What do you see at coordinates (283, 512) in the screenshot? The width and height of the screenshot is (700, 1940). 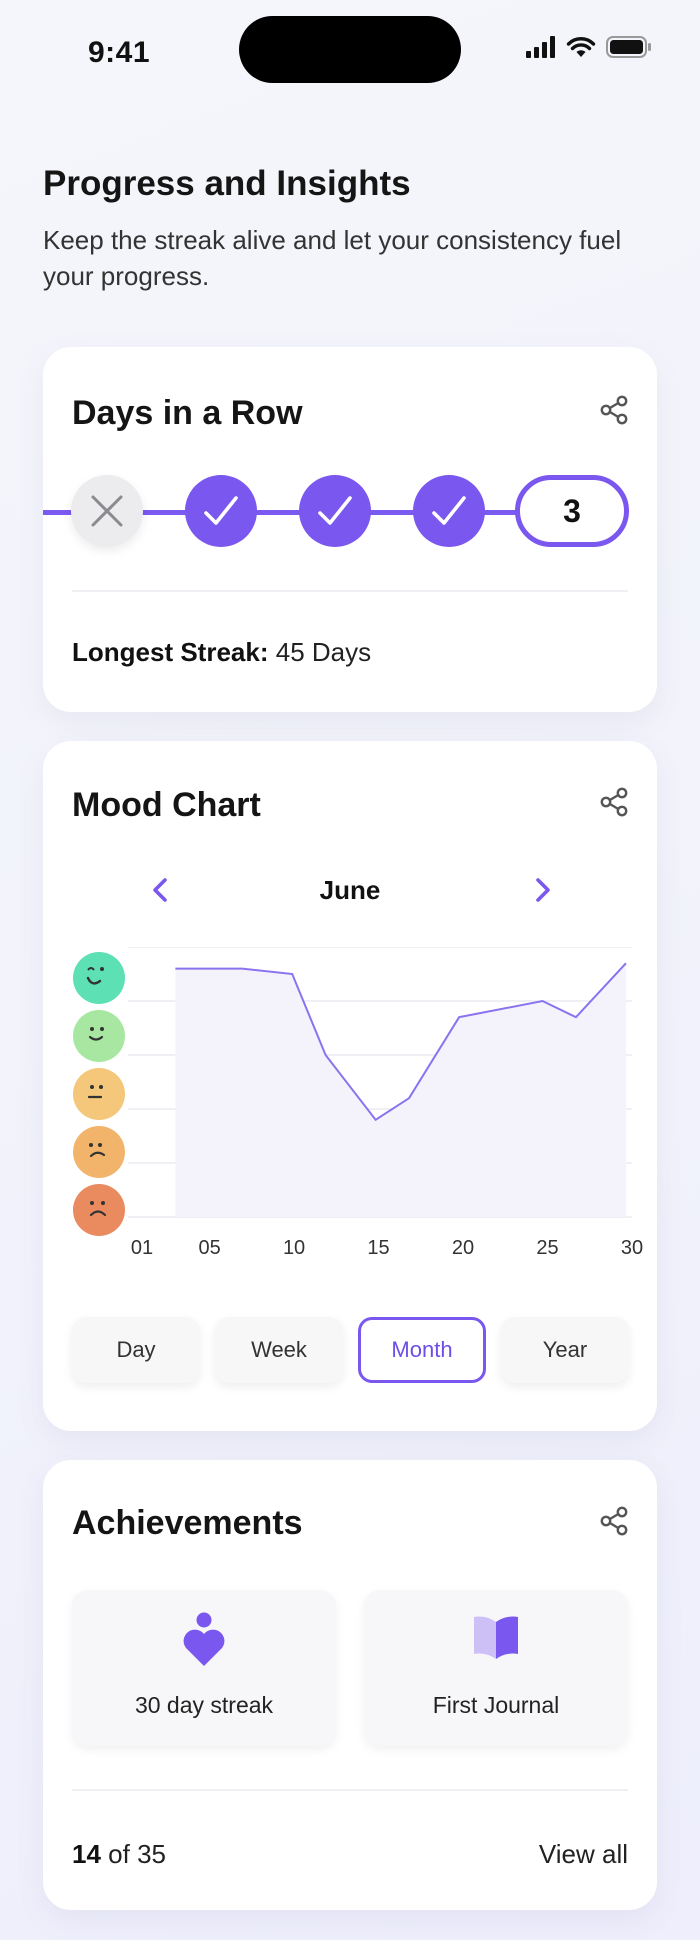 I see `streak-track` at bounding box center [283, 512].